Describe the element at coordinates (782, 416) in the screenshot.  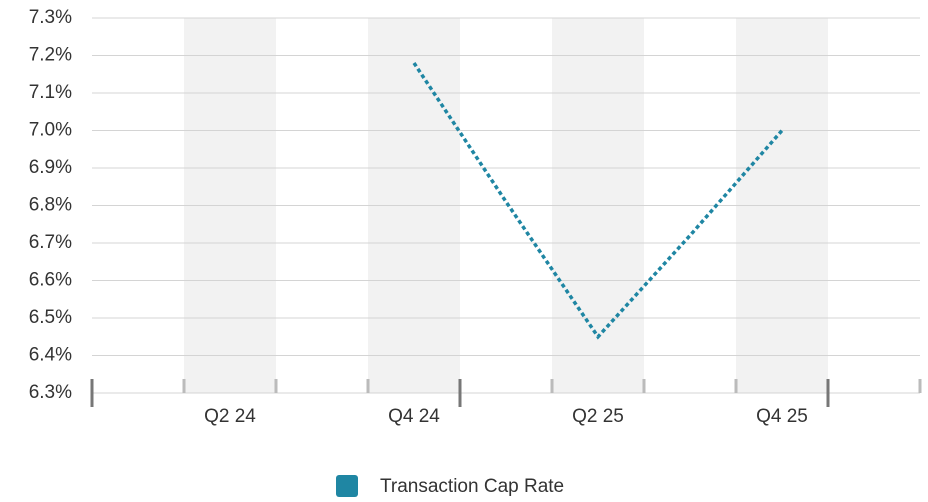
I see `x-tick-label: Q4 25` at that location.